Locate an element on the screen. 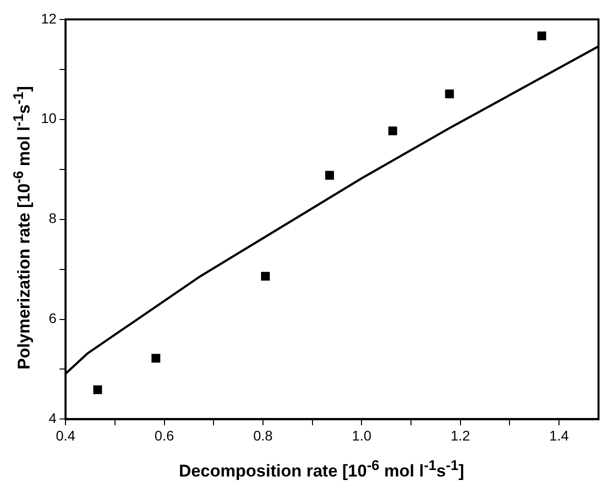 This screenshot has width=613, height=500. x-axis-title: Decomposition rate [10$^{-6}$ mol l$^{-1}$s$^{-1}$] is located at coordinates (322, 470).